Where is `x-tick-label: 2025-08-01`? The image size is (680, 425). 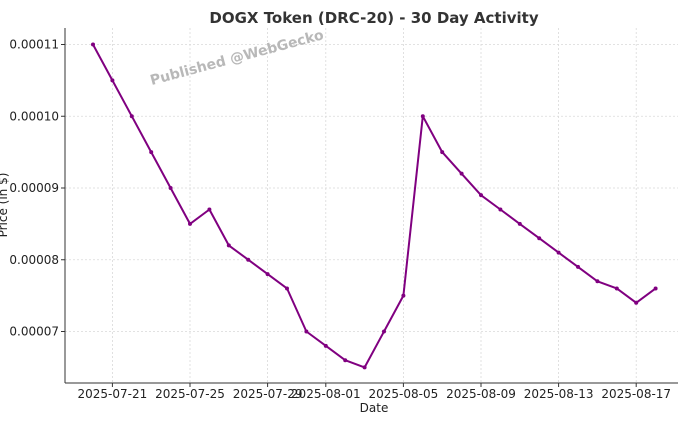 x-tick-label: 2025-08-01 is located at coordinates (326, 394).